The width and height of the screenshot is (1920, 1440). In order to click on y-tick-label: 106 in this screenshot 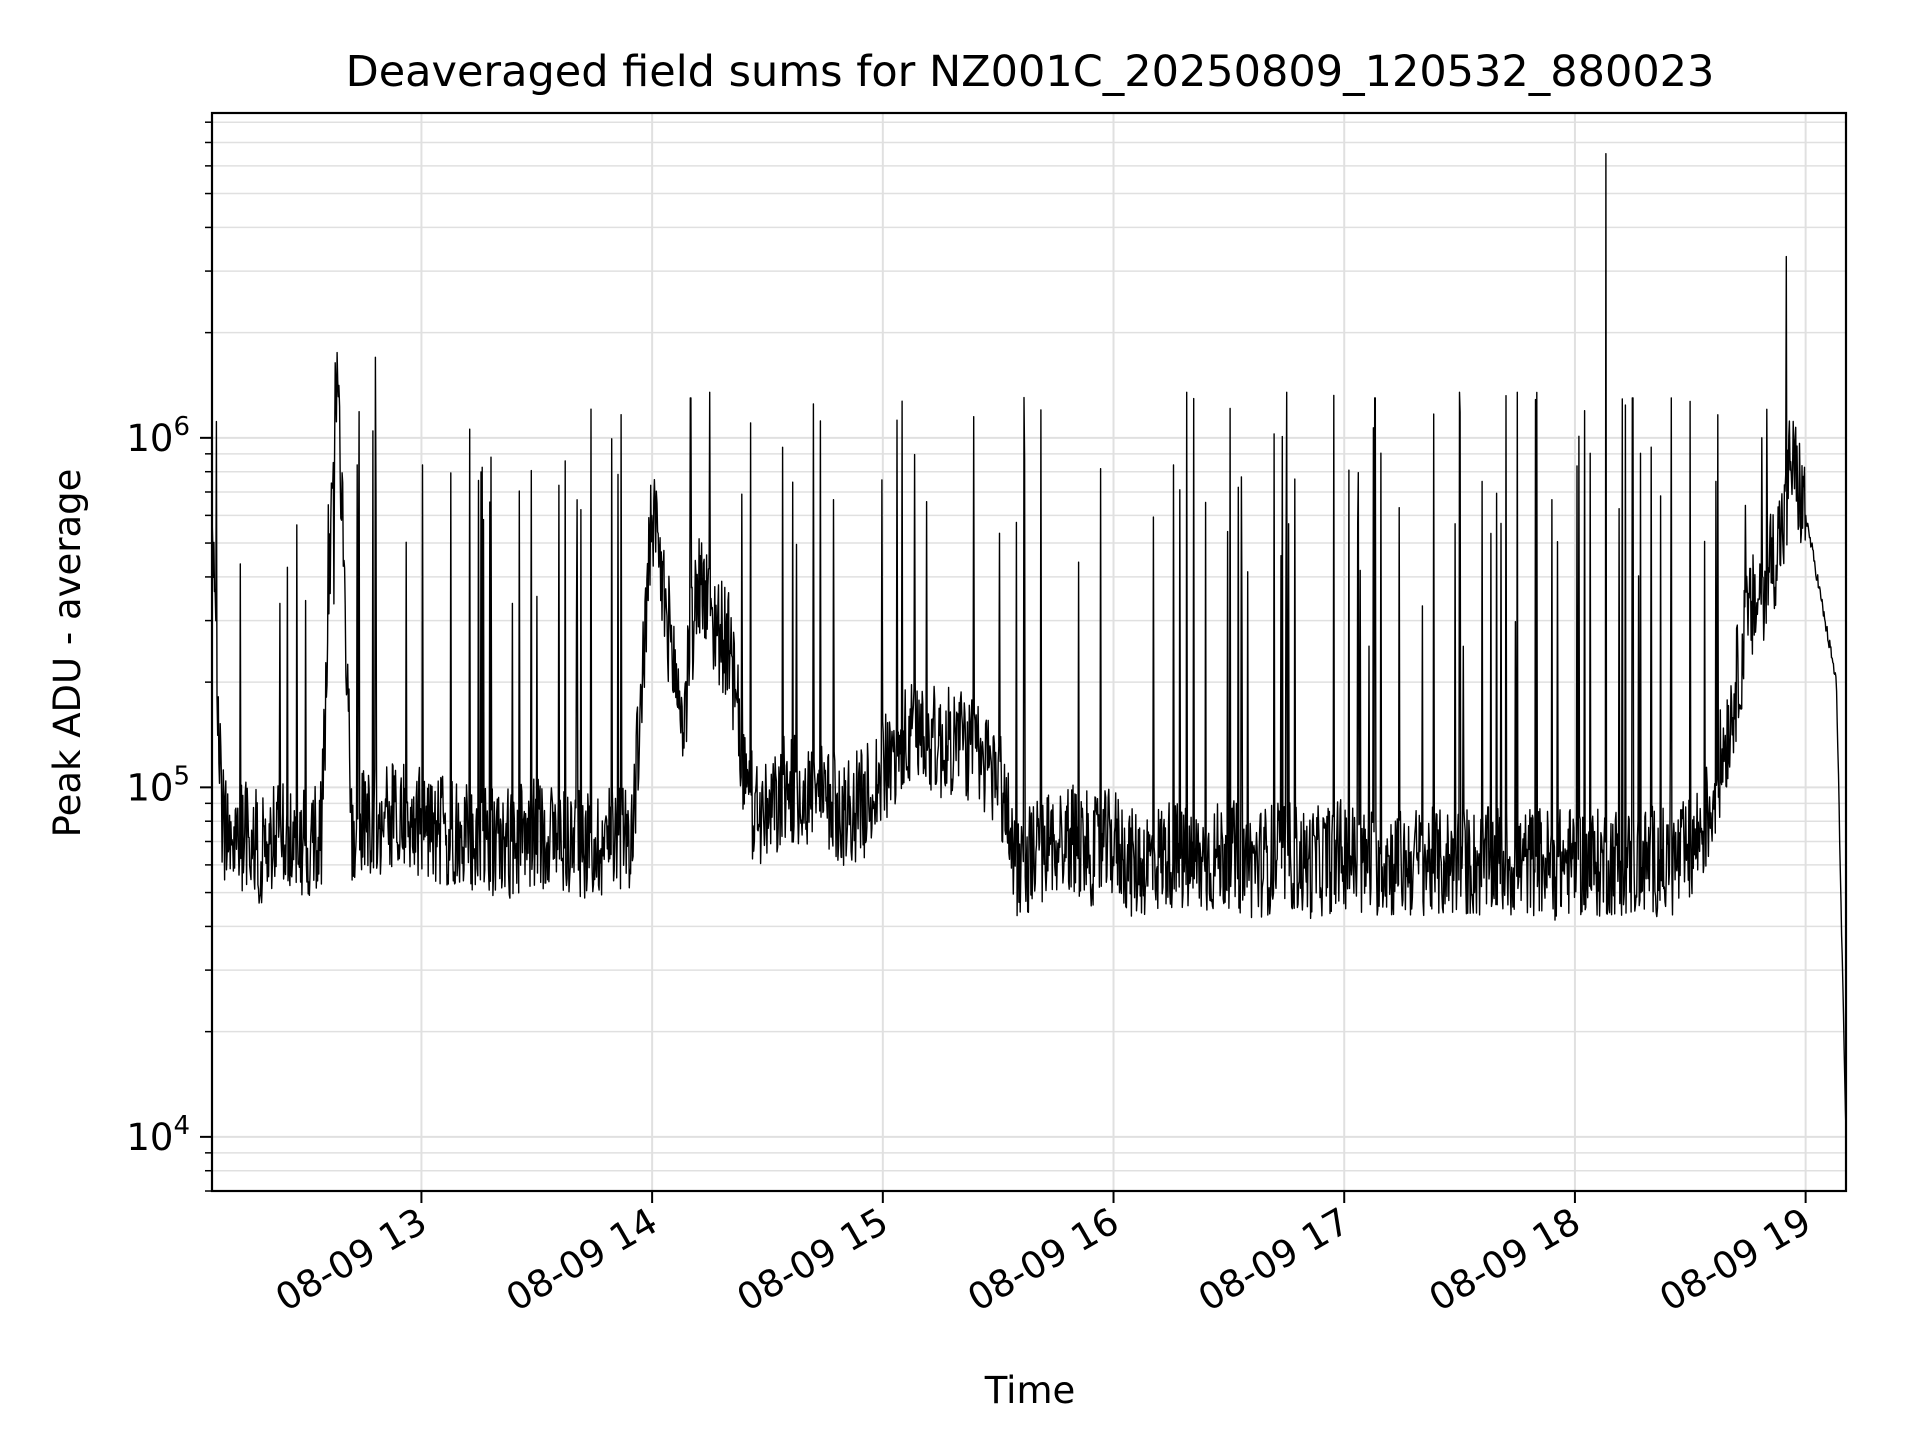, I will do `click(158, 436)`.